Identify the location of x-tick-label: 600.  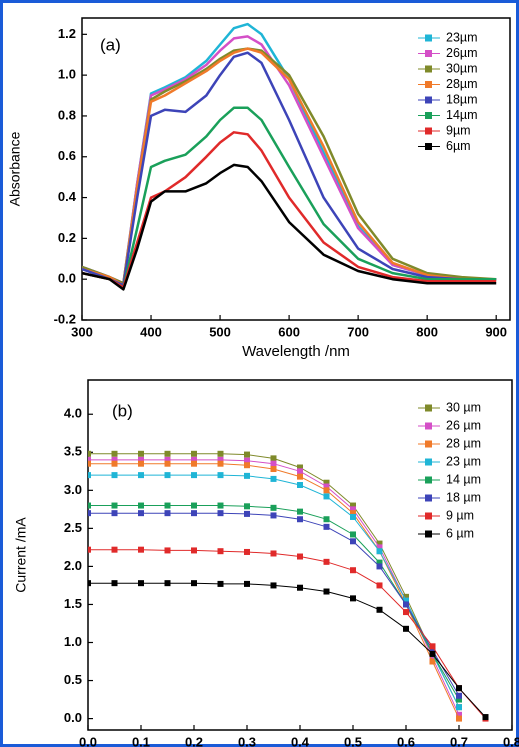
(289, 331).